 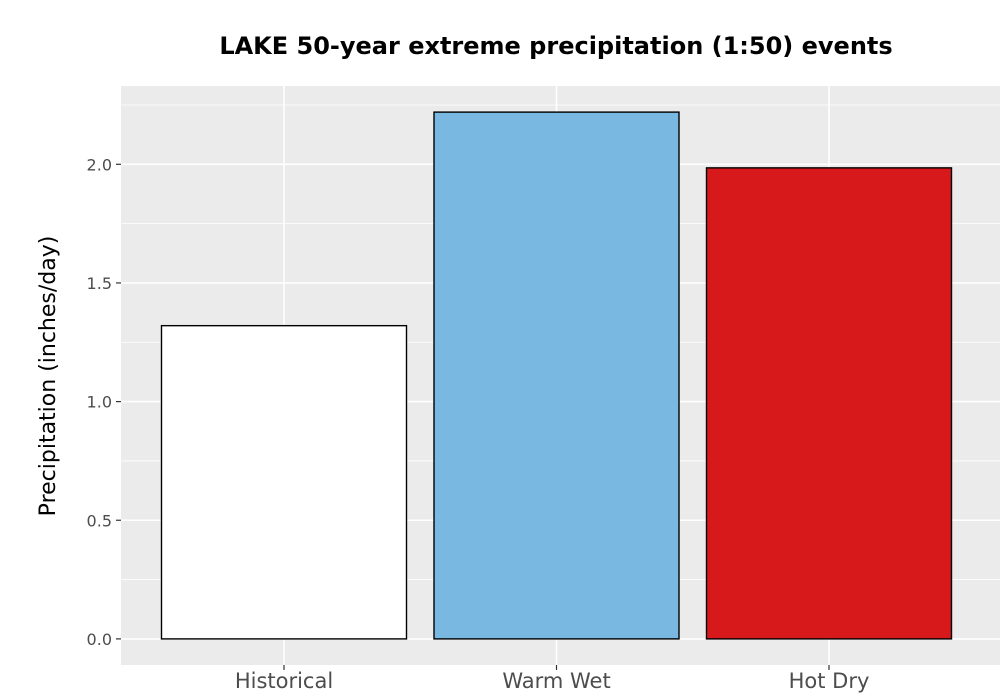 What do you see at coordinates (556, 681) in the screenshot?
I see `x-tick-label: Warm Wet` at bounding box center [556, 681].